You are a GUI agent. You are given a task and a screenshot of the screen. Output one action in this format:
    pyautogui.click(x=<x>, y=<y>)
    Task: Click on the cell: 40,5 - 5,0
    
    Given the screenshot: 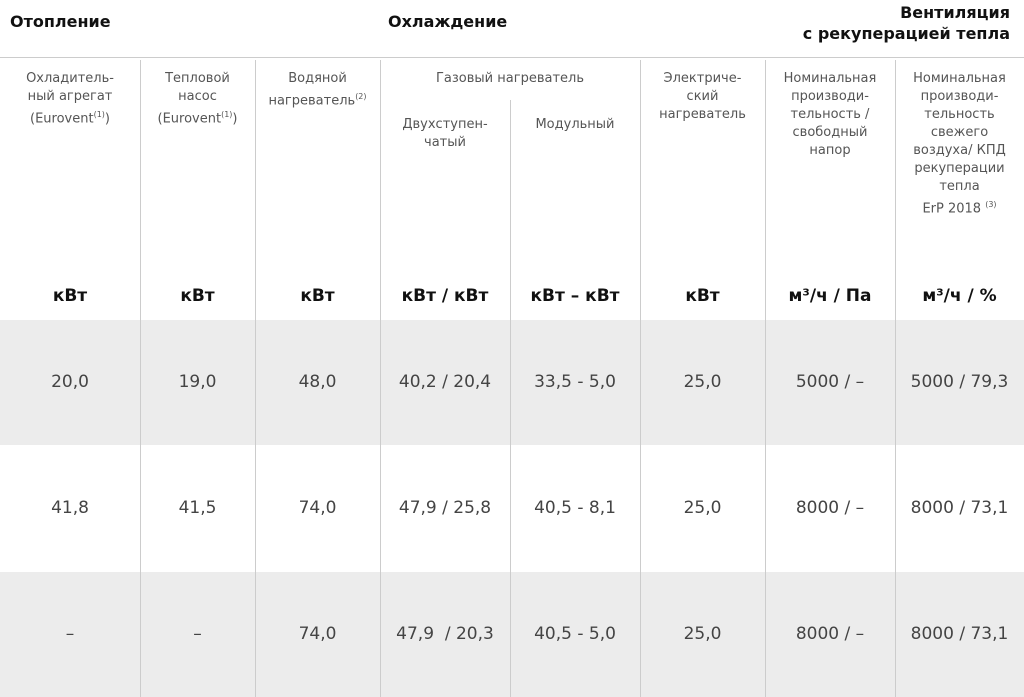 What is the action you would take?
    pyautogui.click(x=575, y=634)
    